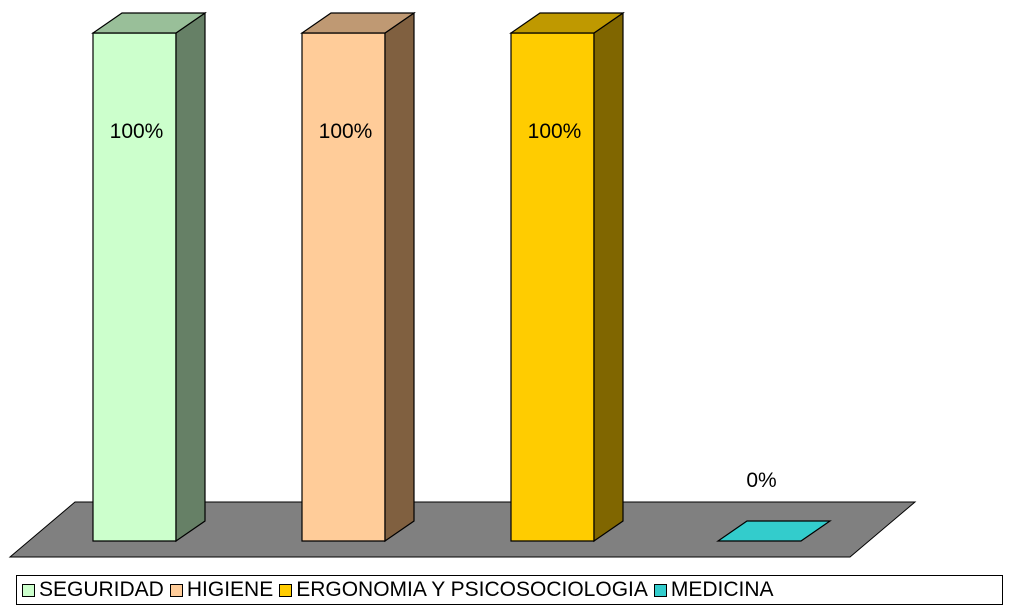 The image size is (1016, 610). What do you see at coordinates (358, 23) in the screenshot?
I see `bar-top-higiene` at bounding box center [358, 23].